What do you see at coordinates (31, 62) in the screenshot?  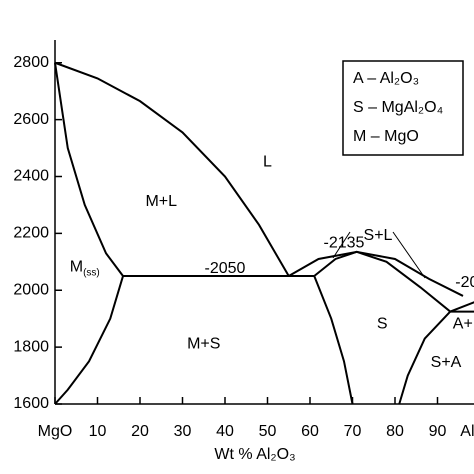 I see `y-tick-label: 2800` at bounding box center [31, 62].